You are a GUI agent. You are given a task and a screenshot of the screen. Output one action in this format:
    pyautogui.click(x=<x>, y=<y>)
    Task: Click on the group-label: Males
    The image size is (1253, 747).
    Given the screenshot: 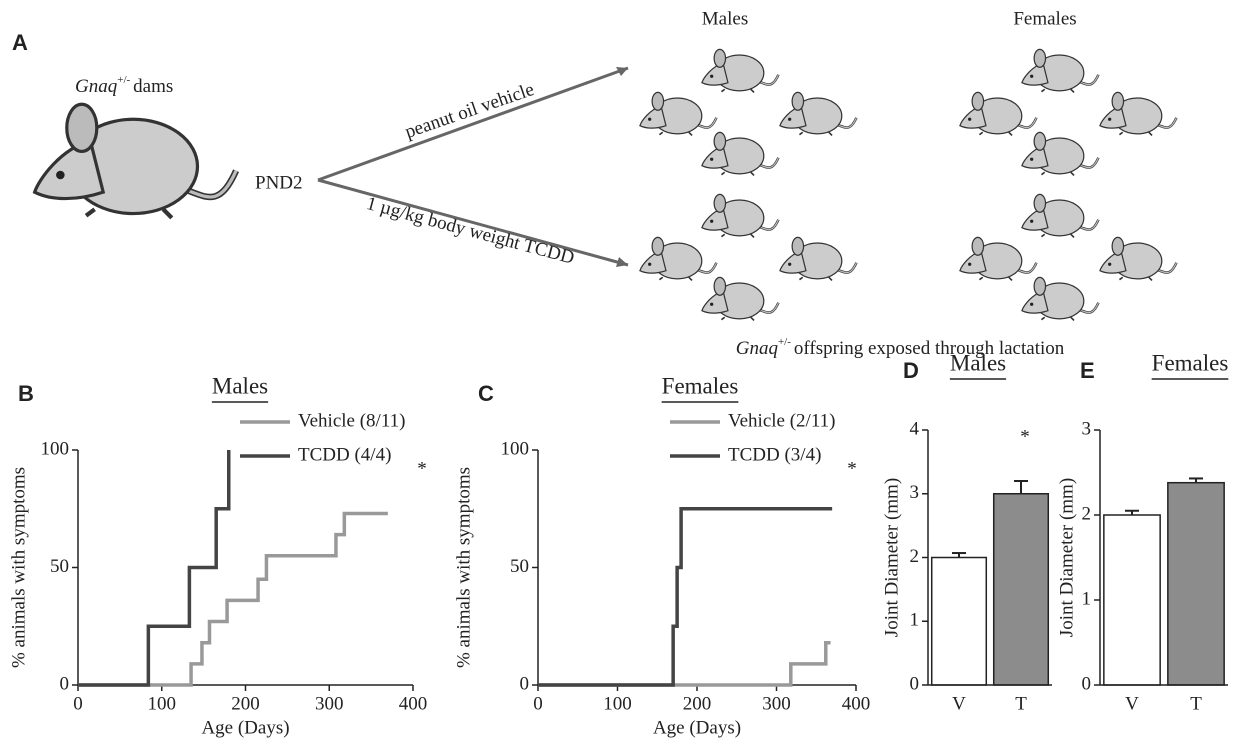 What is the action you would take?
    pyautogui.click(x=725, y=18)
    